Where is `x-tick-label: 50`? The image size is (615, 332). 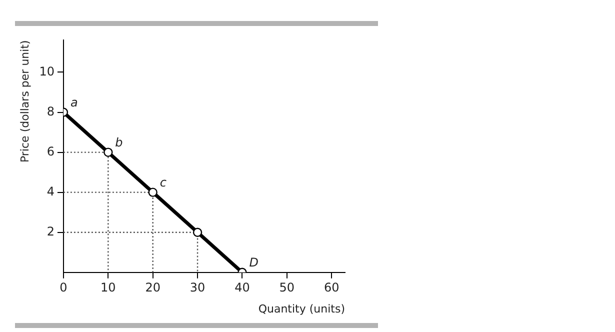
x-tick-label: 50 is located at coordinates (287, 287).